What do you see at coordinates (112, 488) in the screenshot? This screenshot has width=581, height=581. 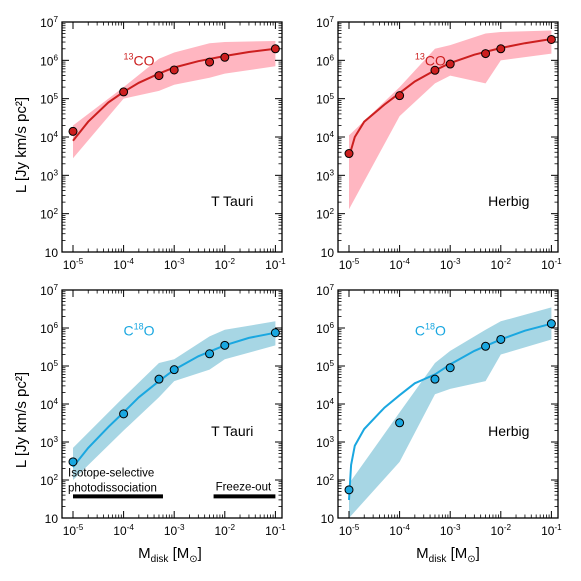 I see `isotope-selective-label-2: photodissociation` at bounding box center [112, 488].